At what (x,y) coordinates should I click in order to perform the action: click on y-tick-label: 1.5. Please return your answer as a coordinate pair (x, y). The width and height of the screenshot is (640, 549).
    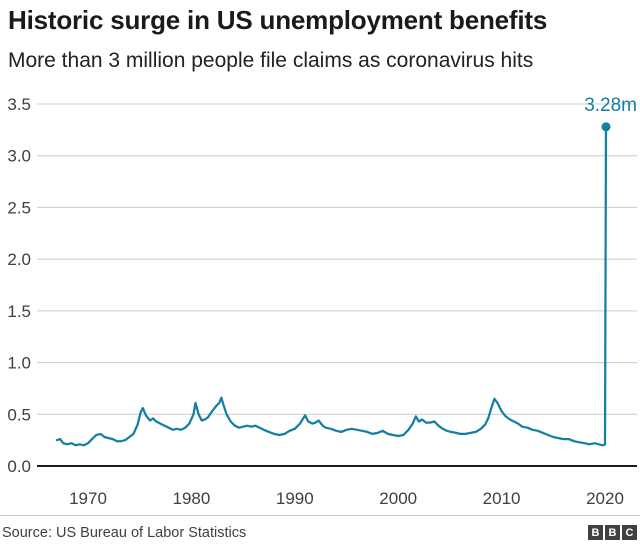
    Looking at the image, I should click on (19, 311).